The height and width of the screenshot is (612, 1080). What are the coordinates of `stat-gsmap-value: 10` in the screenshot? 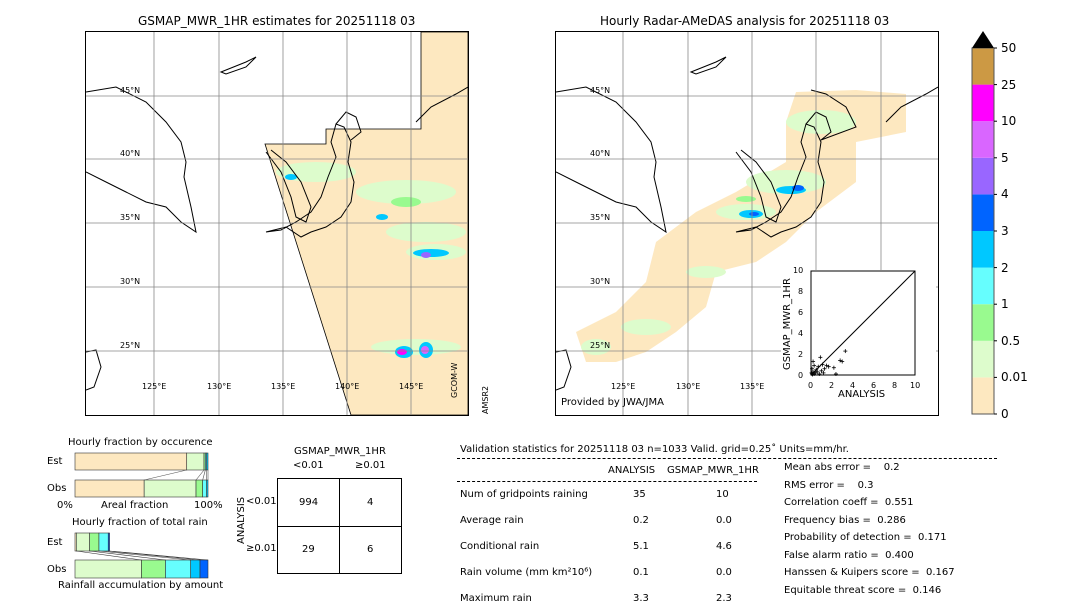 It's located at (722, 494).